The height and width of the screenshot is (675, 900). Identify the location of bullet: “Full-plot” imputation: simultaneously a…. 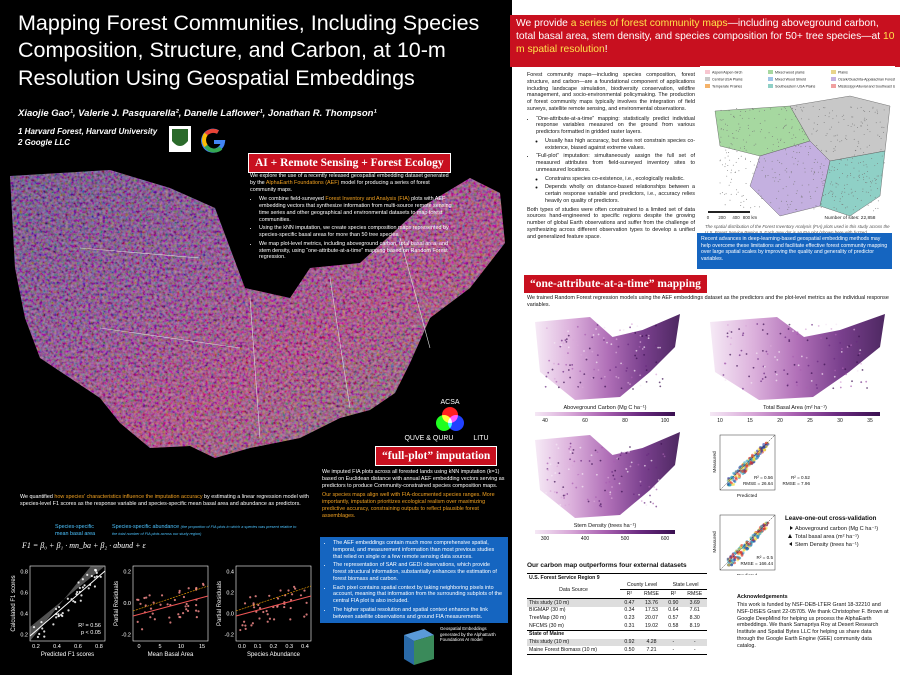
(615, 178).